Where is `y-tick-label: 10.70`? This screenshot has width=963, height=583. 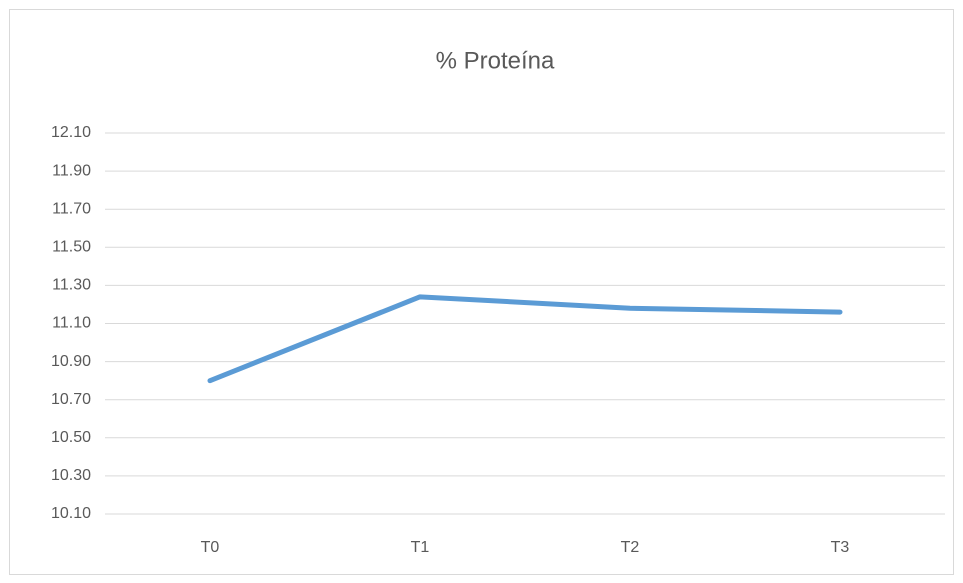
y-tick-label: 10.70 is located at coordinates (71, 399).